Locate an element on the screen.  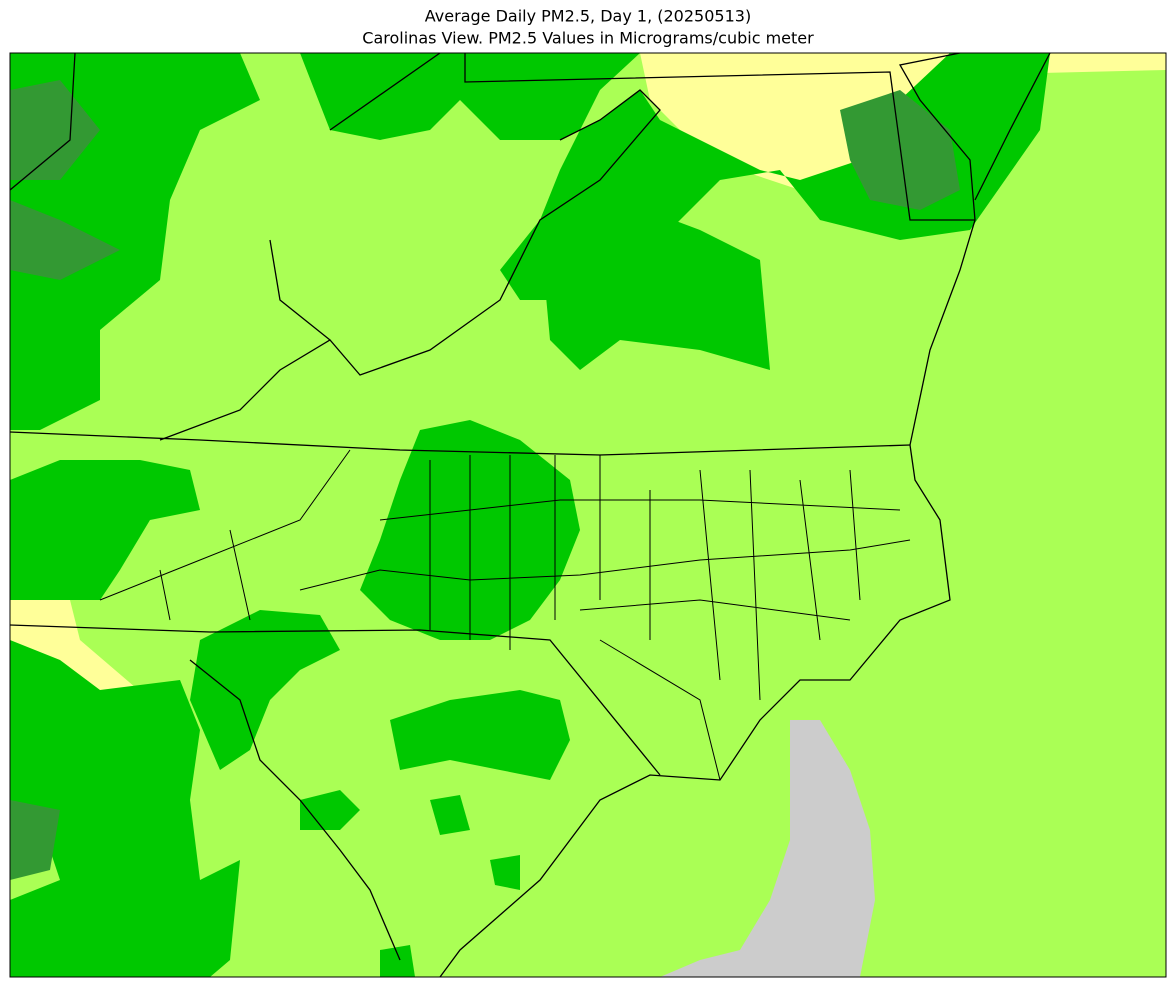
map-title: Average Daily PM2.5, Day 1, (20250513) is located at coordinates (588, 16).